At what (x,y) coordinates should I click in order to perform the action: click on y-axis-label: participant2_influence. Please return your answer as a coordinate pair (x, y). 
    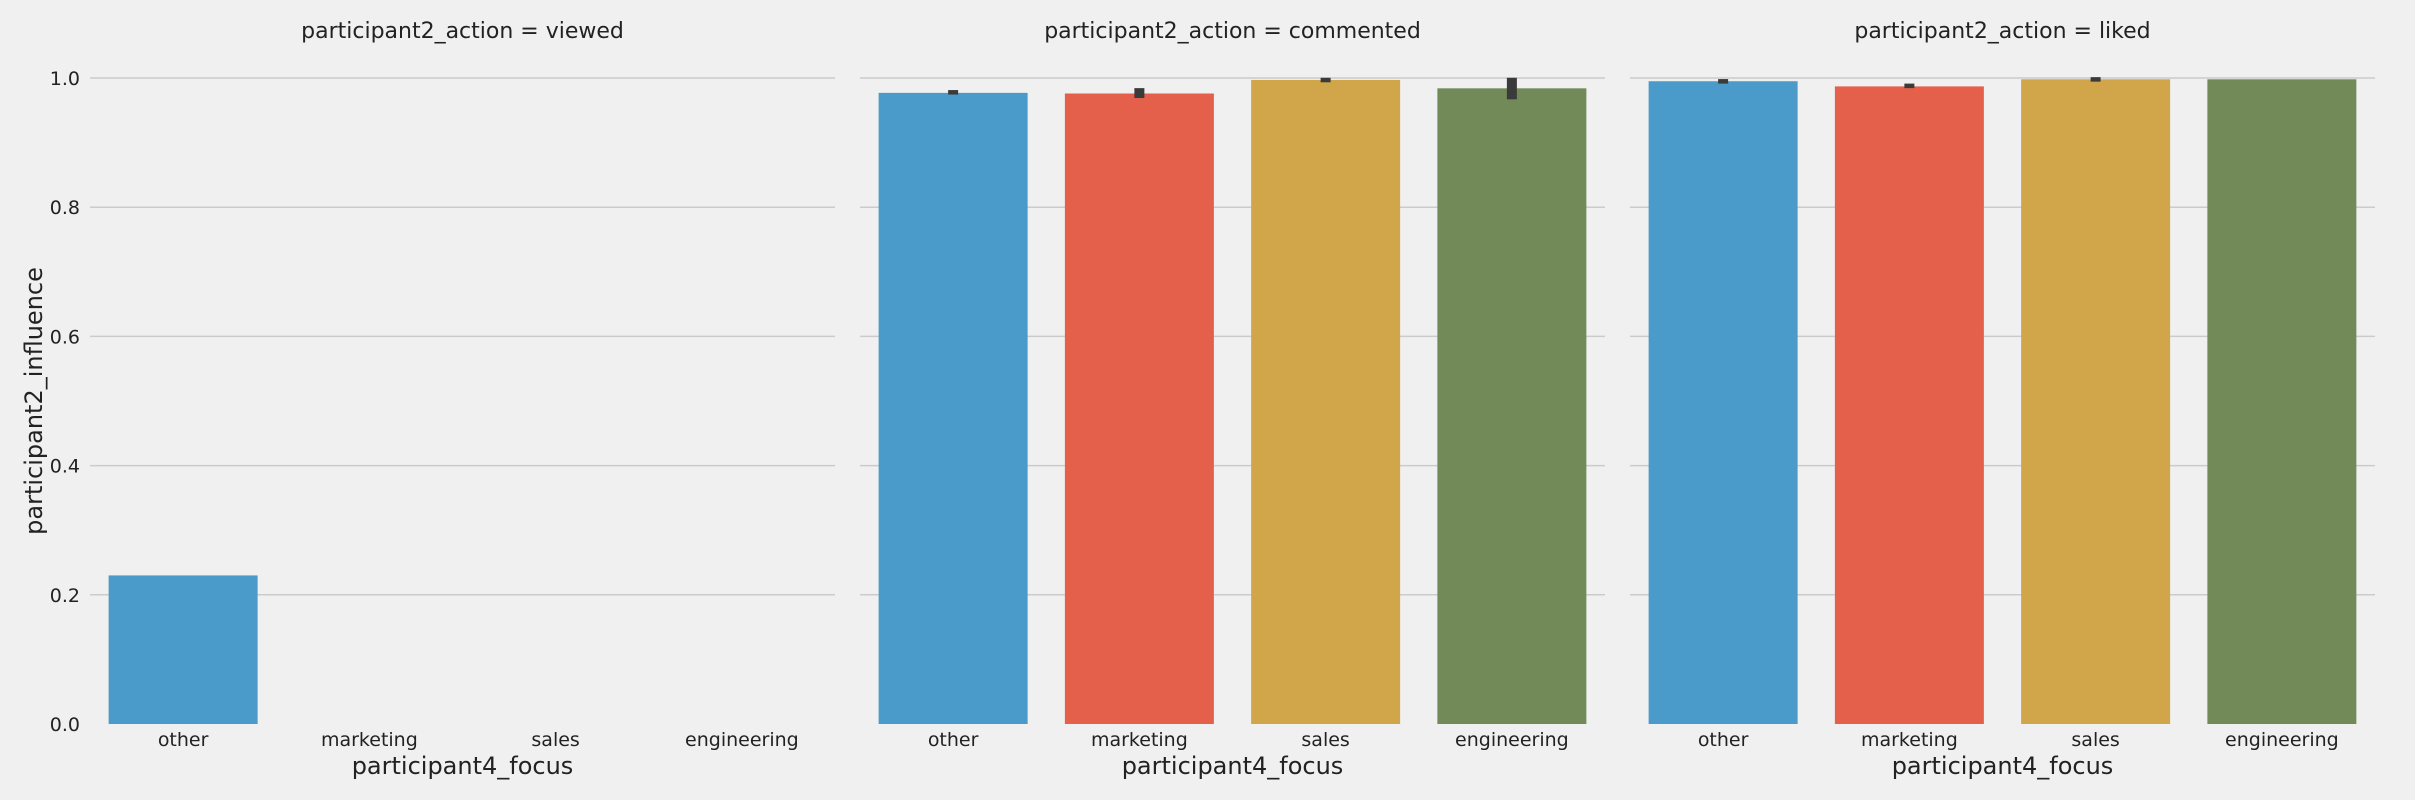
    Looking at the image, I should click on (34, 401).